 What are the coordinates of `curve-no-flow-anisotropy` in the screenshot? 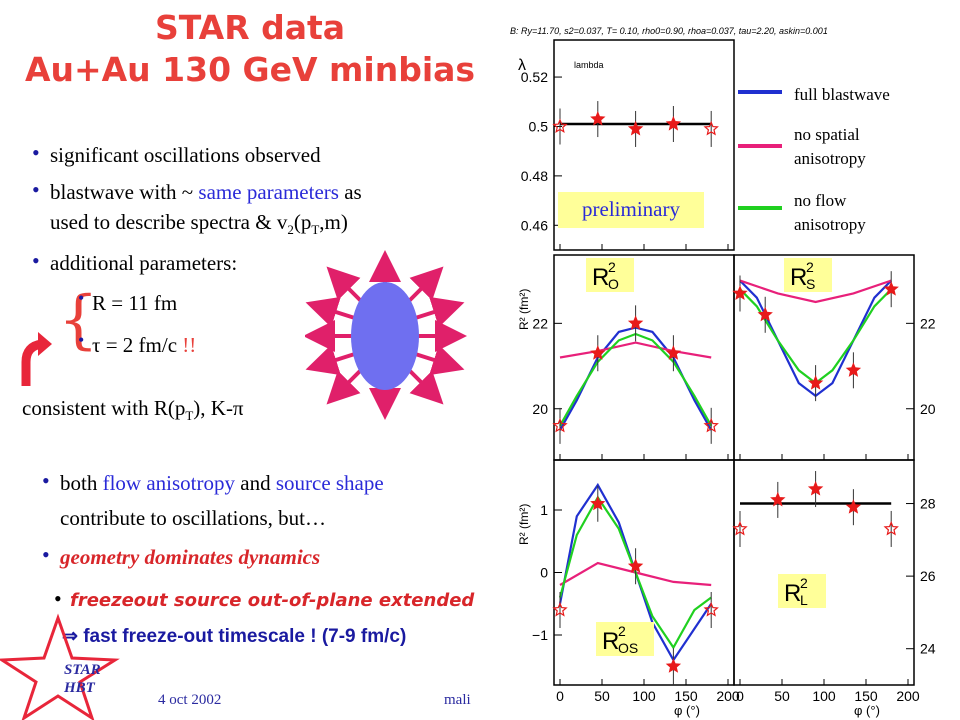 It's located at (636, 379).